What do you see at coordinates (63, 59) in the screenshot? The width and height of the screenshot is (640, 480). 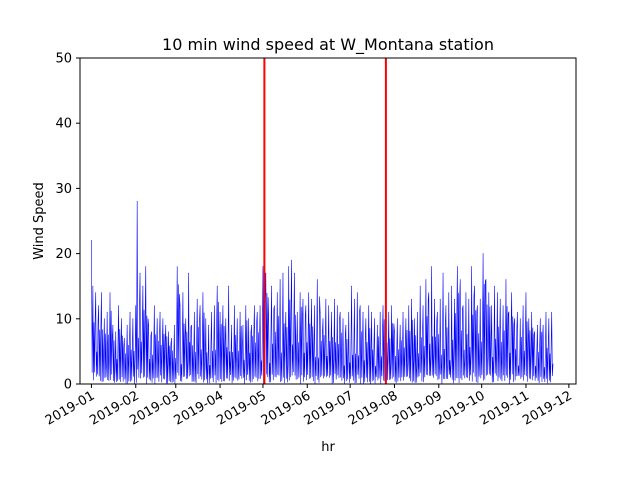 I see `y-tick-label: 50` at bounding box center [63, 59].